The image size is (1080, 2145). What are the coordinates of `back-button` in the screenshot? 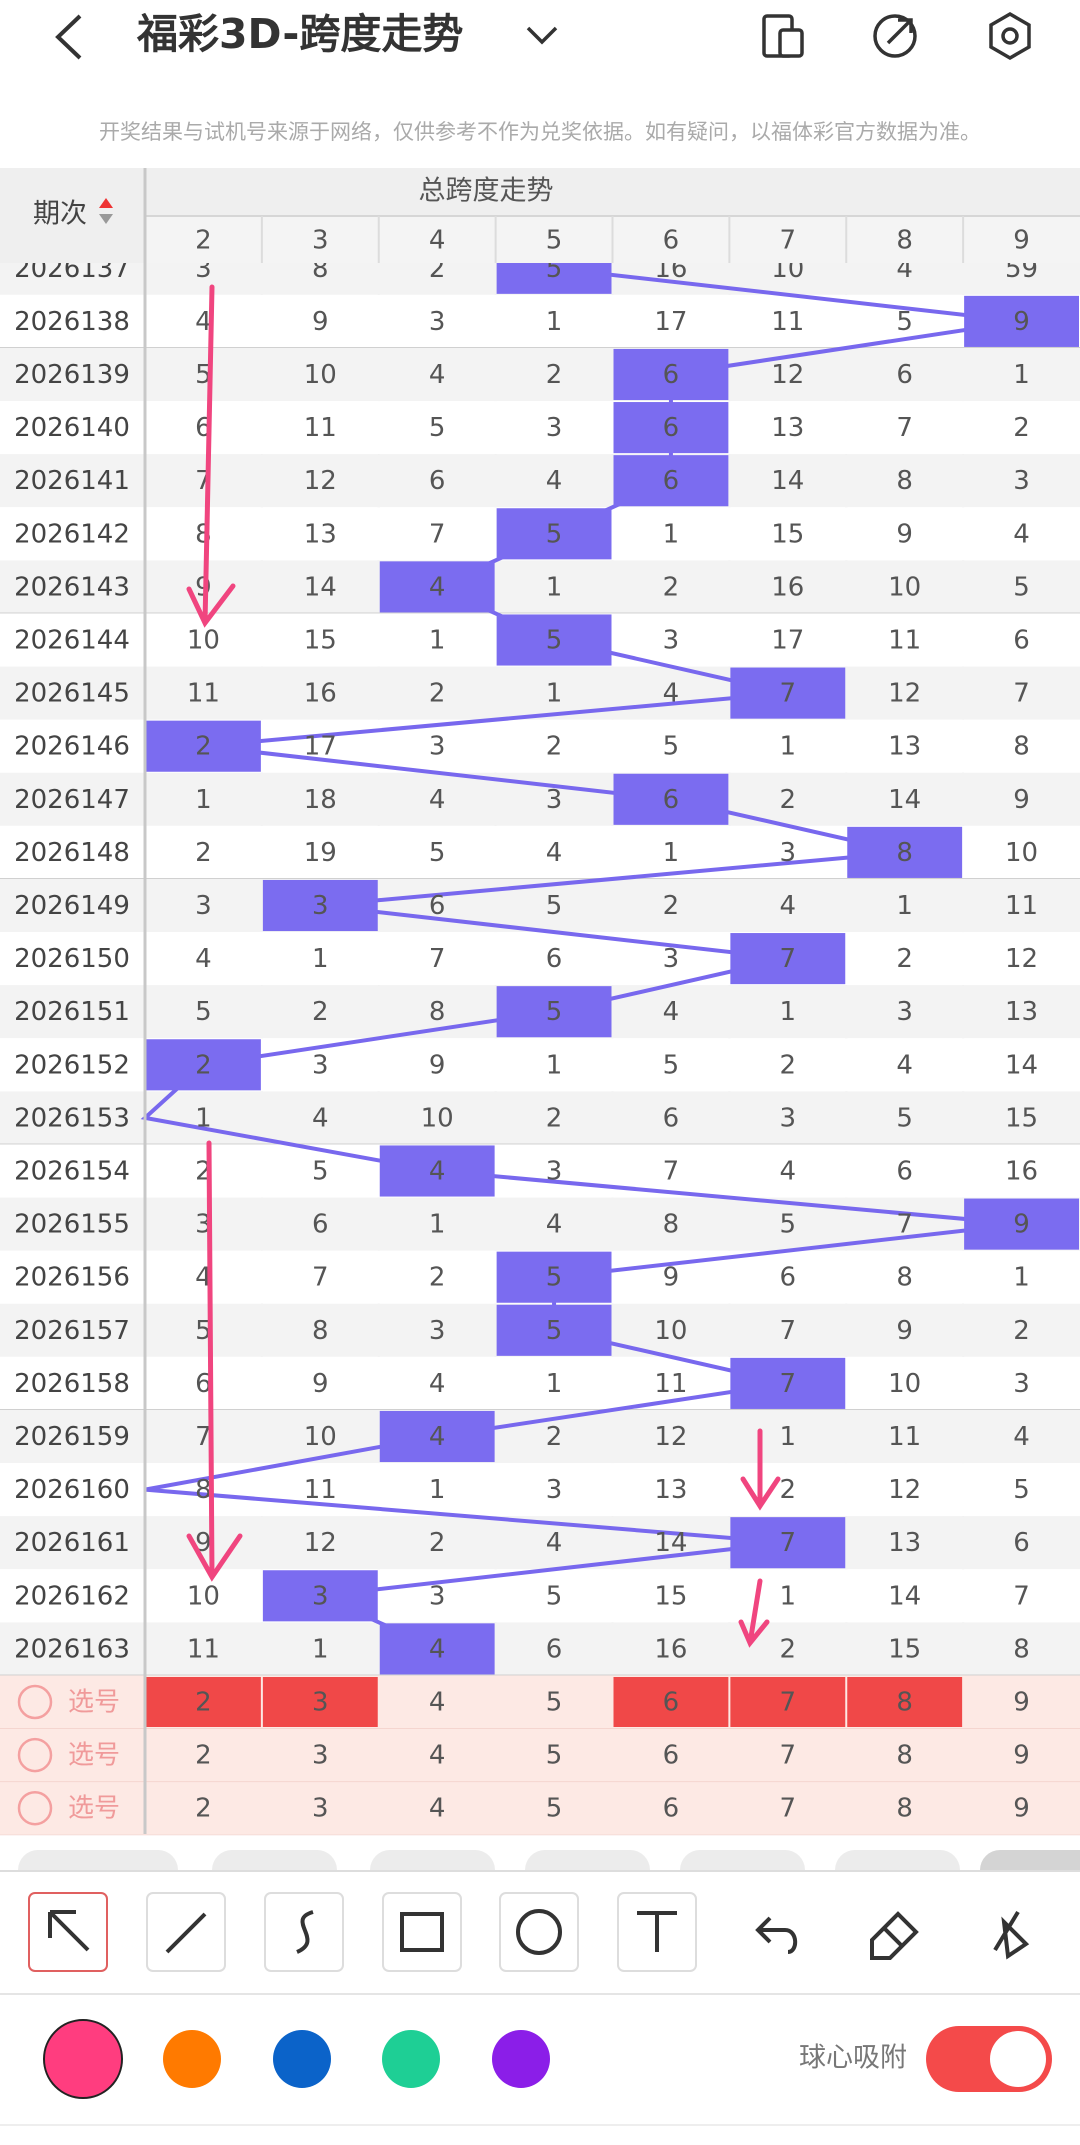 It's located at (68, 37).